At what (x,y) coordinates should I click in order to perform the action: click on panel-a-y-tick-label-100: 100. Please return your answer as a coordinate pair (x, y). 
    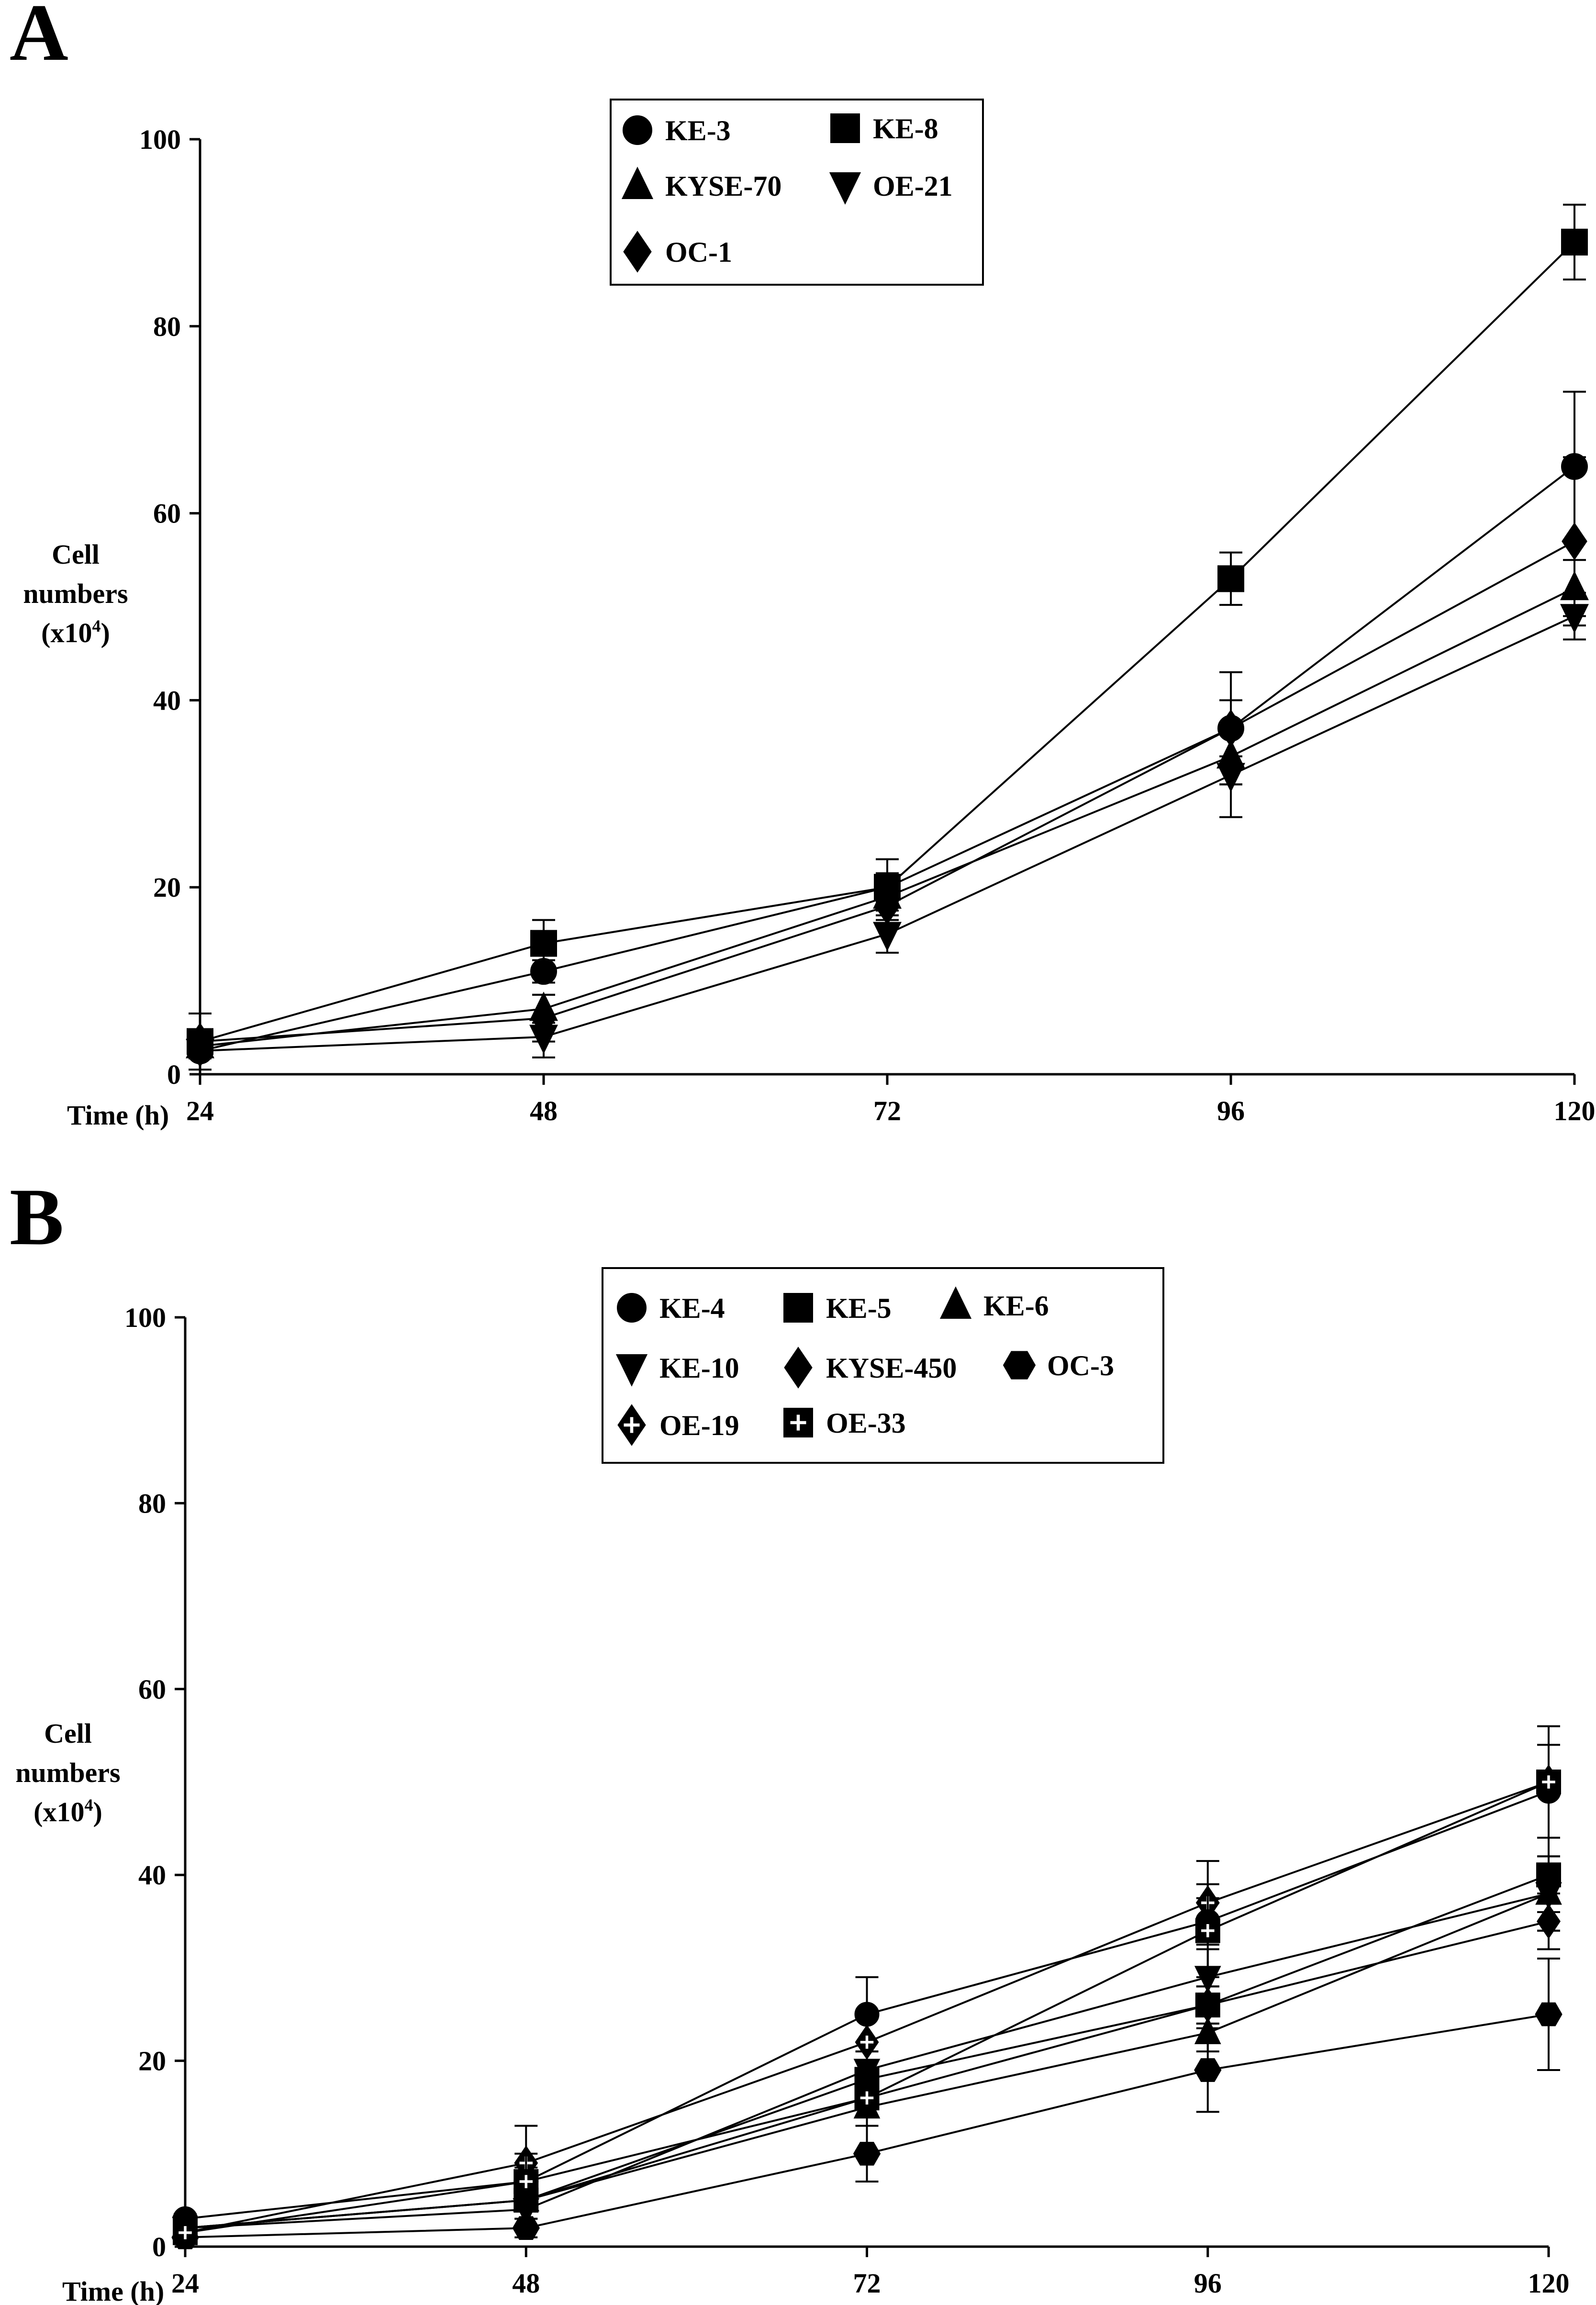
    Looking at the image, I should click on (160, 139).